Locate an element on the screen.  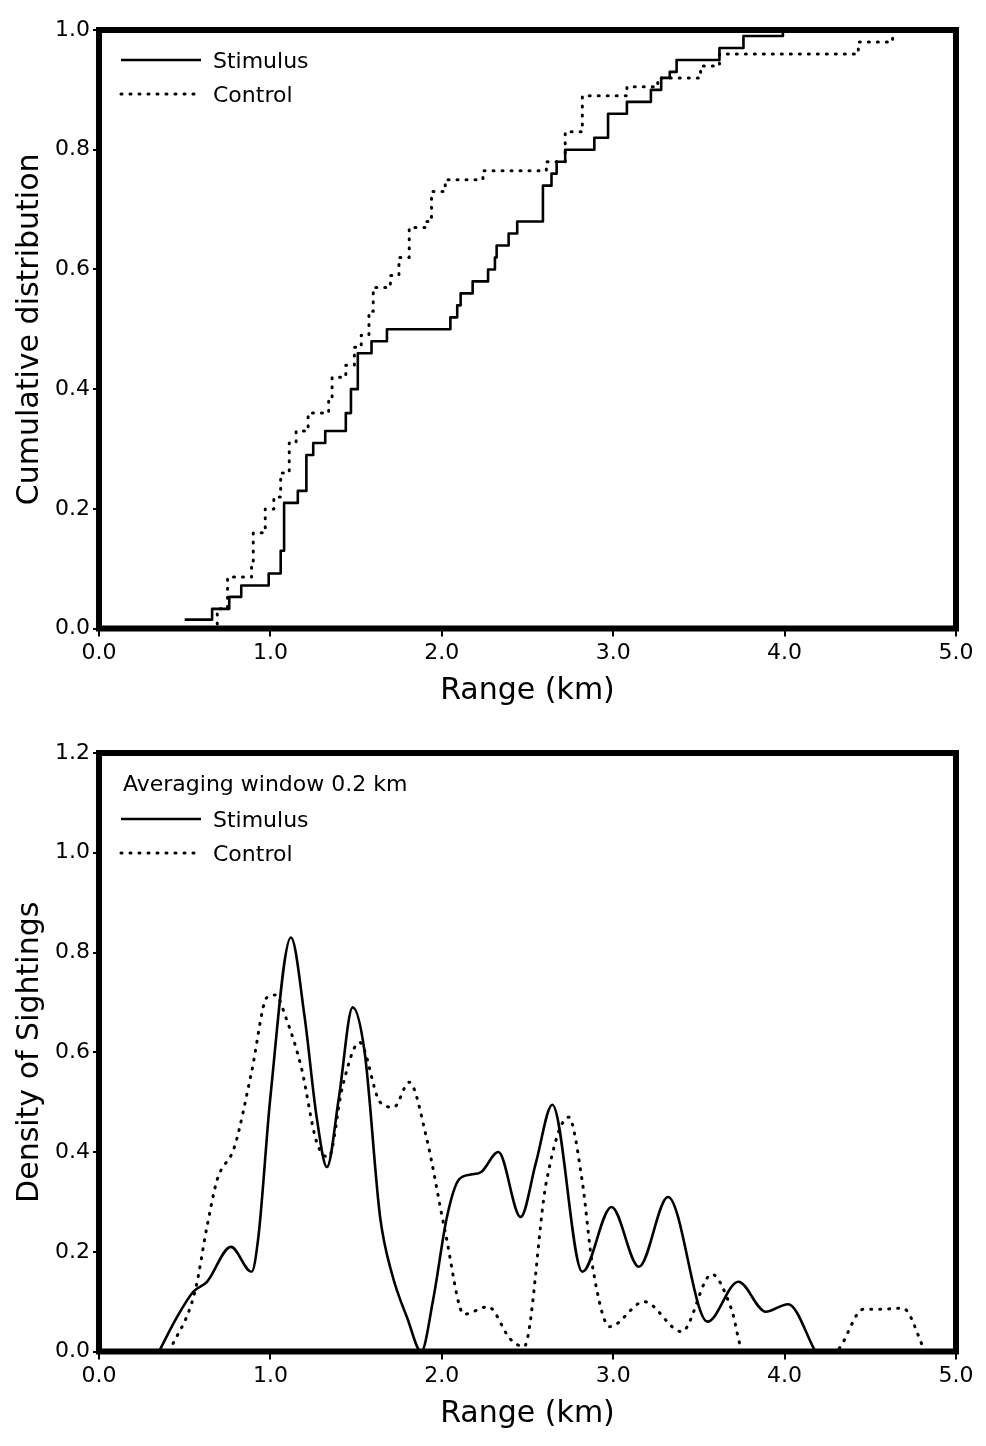
y-axis-title: Density of Sightings is located at coordinates (27, 1052).